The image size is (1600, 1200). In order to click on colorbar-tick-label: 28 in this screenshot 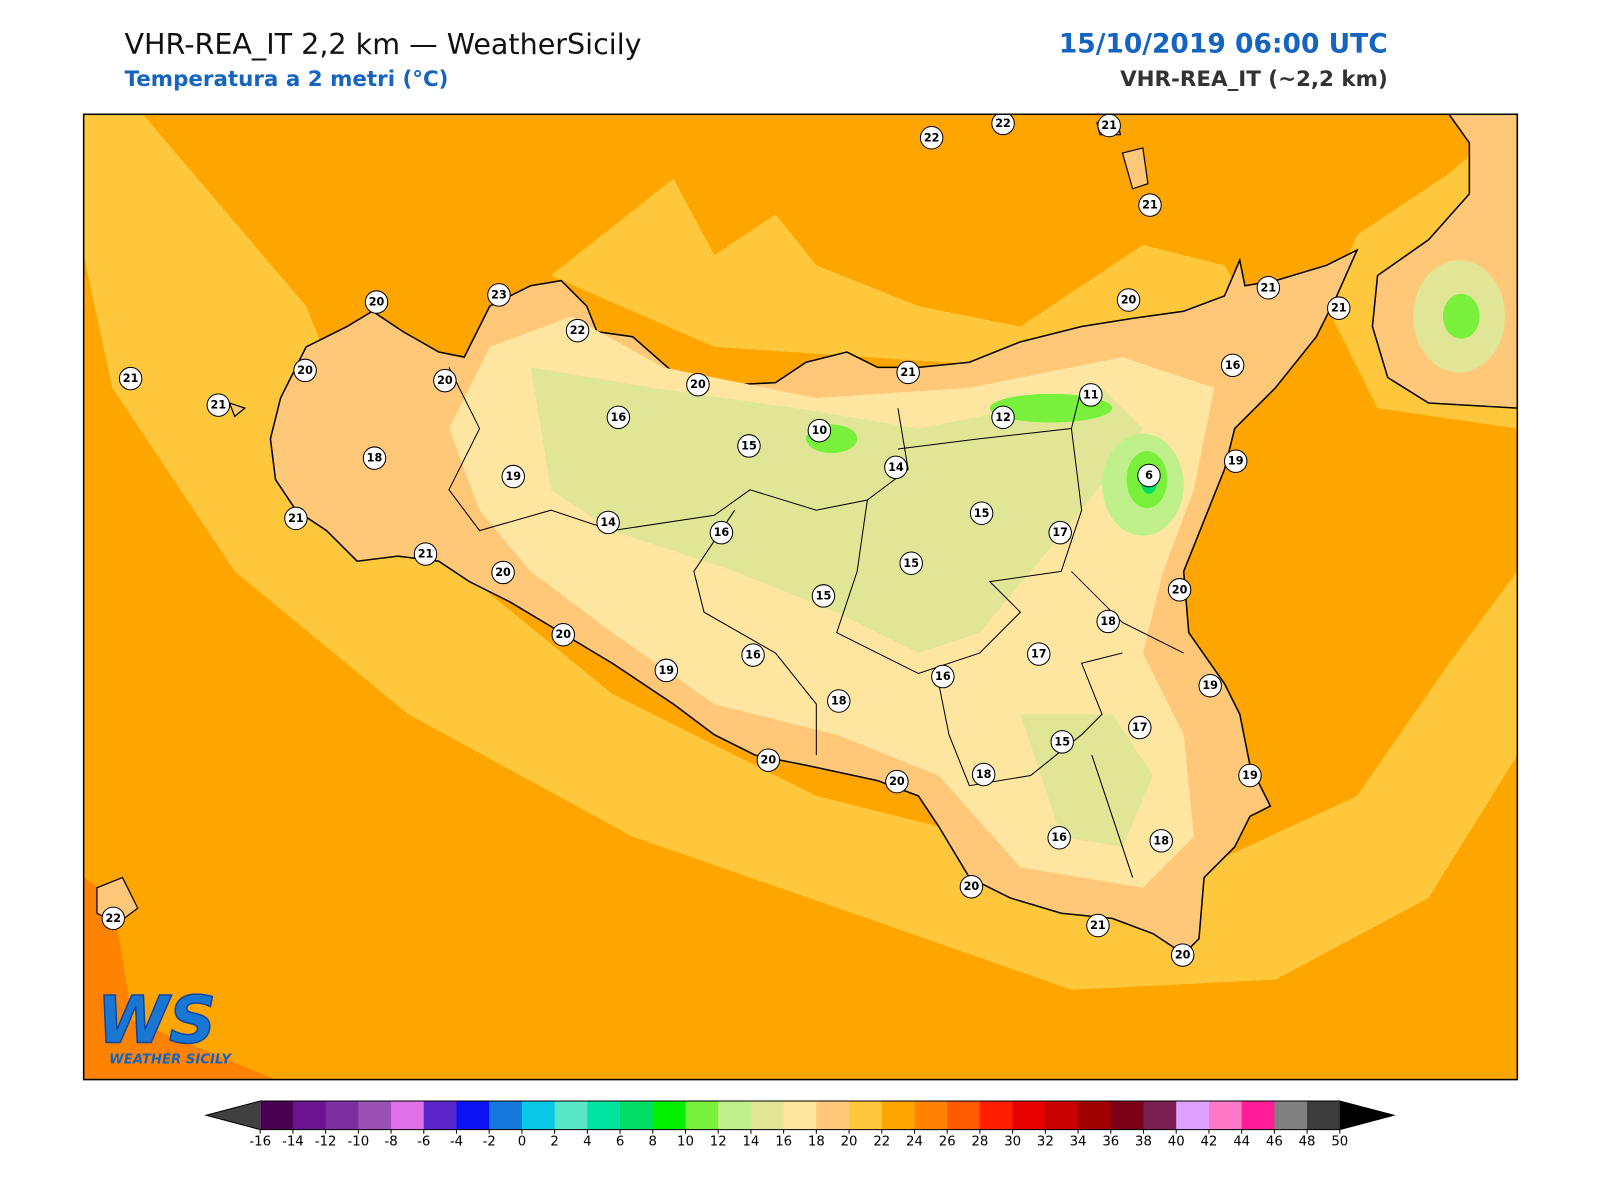, I will do `click(979, 1141)`.